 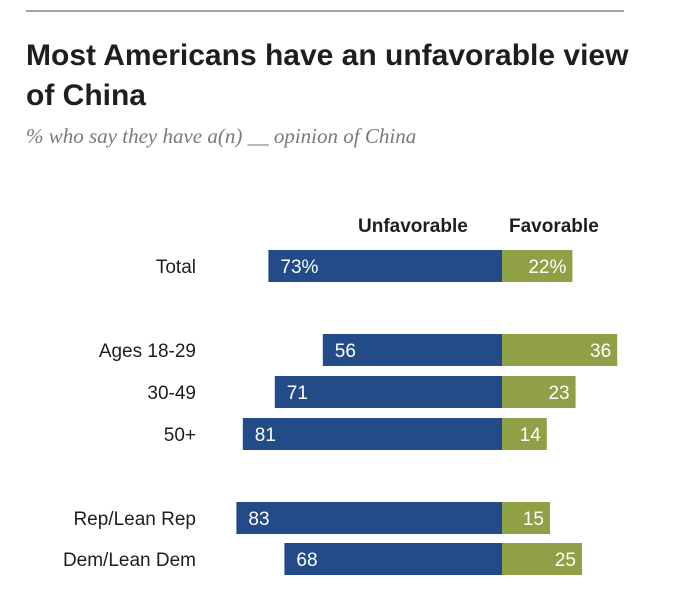 I want to click on value-label-favorable: 25, so click(x=565, y=560).